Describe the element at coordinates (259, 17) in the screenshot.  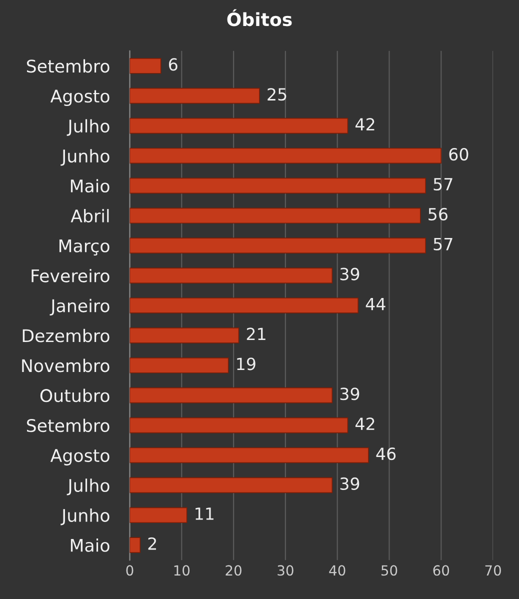
I see `chart-title: Óbitos` at that location.